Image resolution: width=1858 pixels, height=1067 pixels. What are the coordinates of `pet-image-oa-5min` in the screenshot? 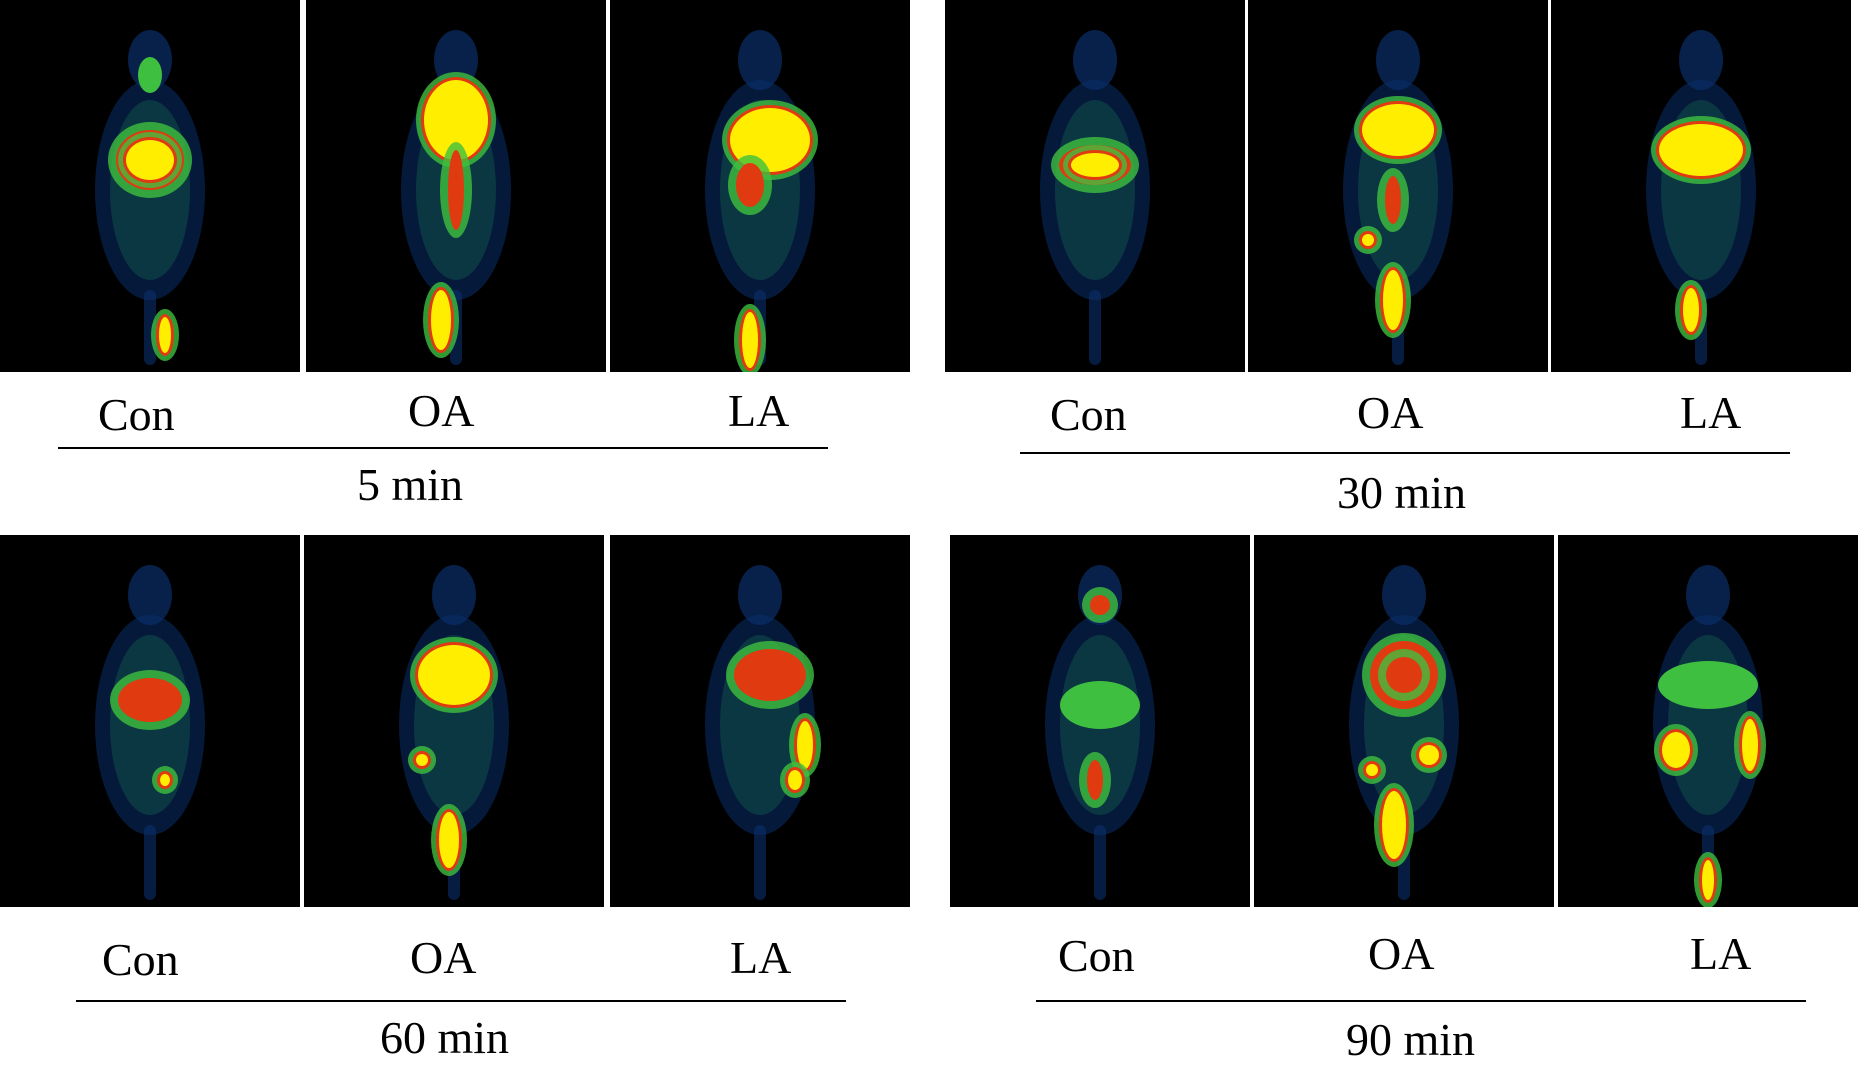 It's located at (456, 186).